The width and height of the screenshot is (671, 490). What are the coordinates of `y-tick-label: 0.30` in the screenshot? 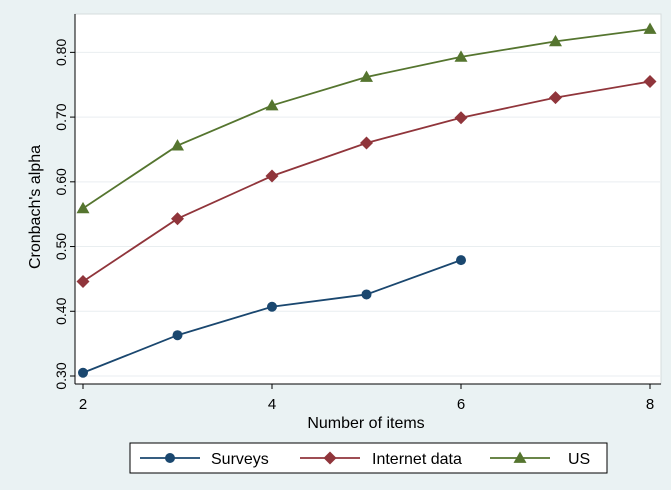 It's located at (61, 375).